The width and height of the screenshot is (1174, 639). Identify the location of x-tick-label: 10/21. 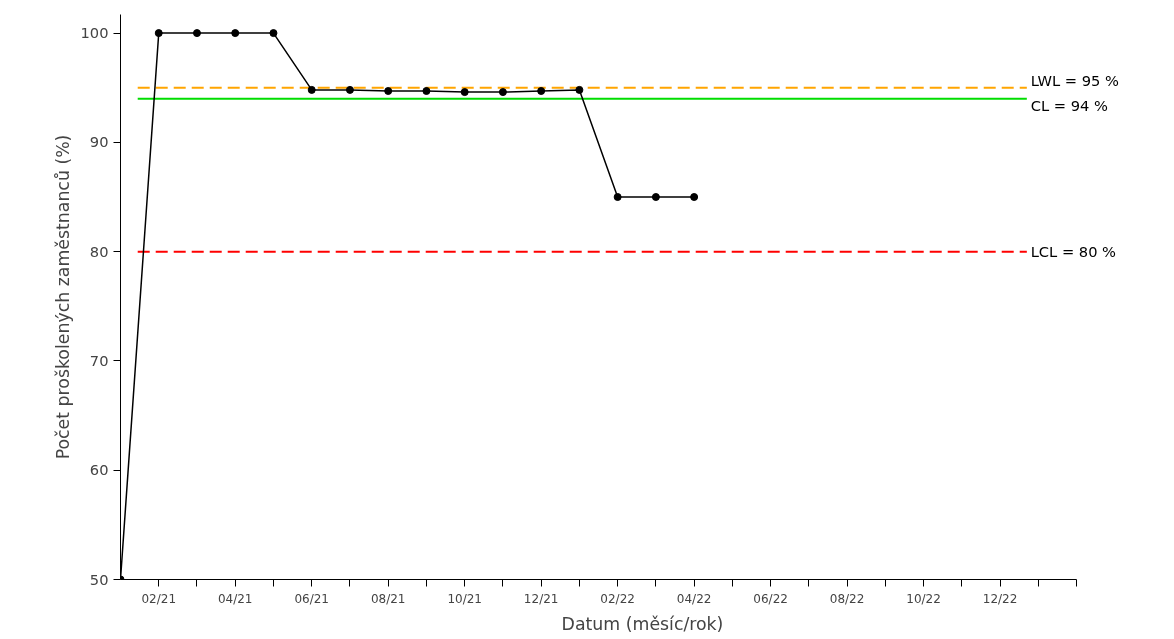
(464, 598).